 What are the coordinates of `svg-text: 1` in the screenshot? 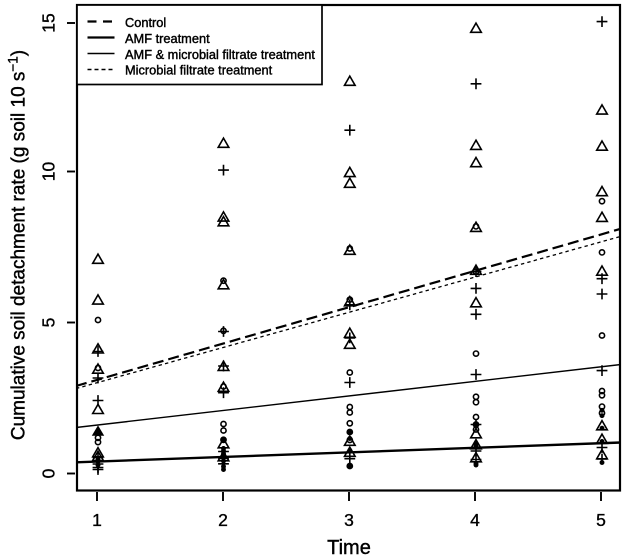 It's located at (97, 520).